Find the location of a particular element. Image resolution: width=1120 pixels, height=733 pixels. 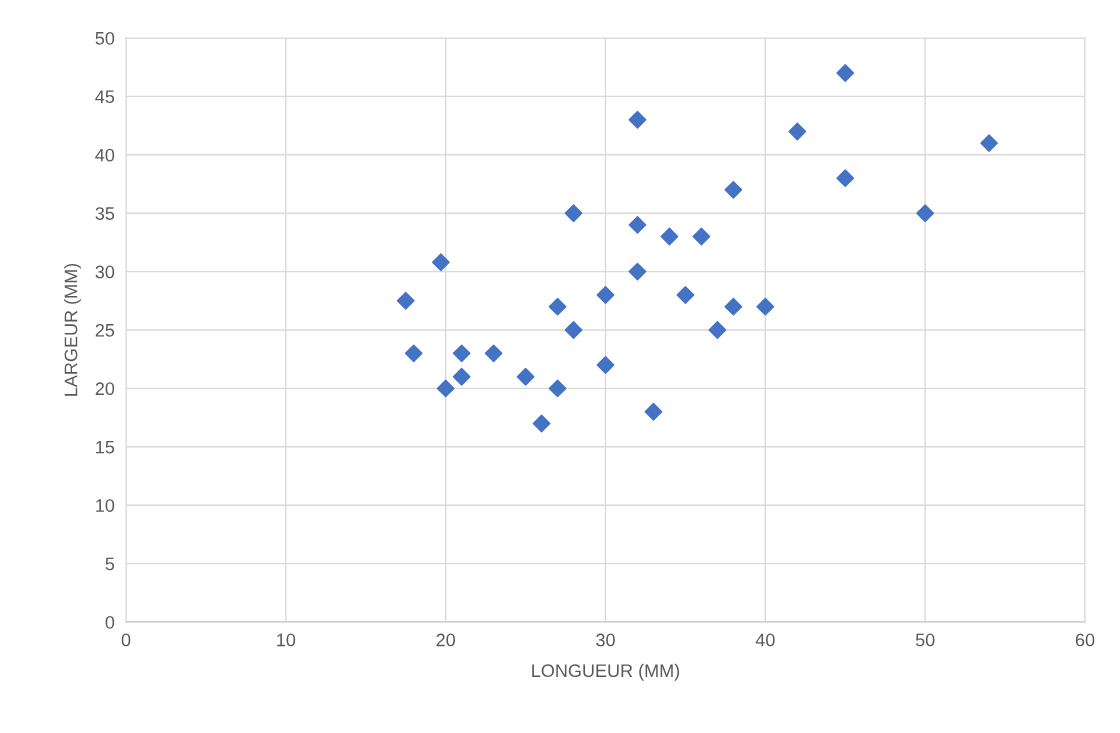

y-tick-label: 40 is located at coordinates (105, 155).